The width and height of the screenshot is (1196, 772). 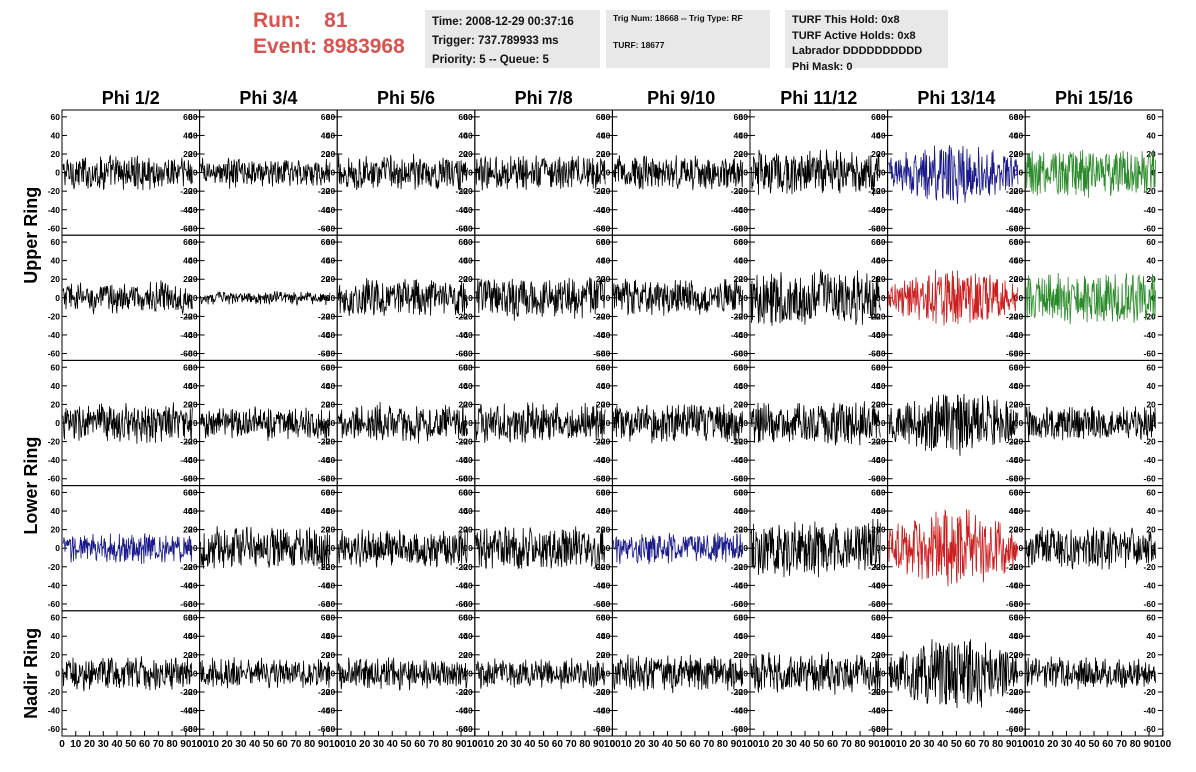 What do you see at coordinates (854, 35) in the screenshot?
I see `turf-active-text: TURF Active Holds: 0x8` at bounding box center [854, 35].